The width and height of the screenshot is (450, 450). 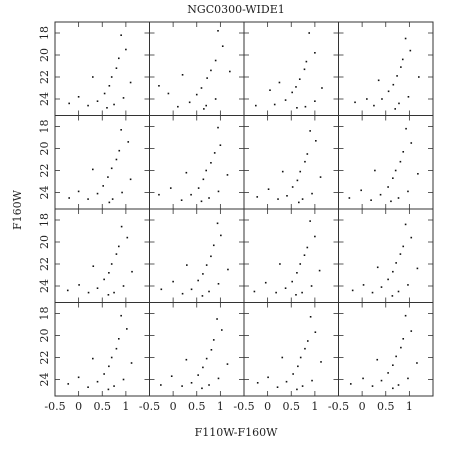 What do you see at coordinates (235, 9) in the screenshot?
I see `chart-title: NGC0300-WIDE1` at bounding box center [235, 9].